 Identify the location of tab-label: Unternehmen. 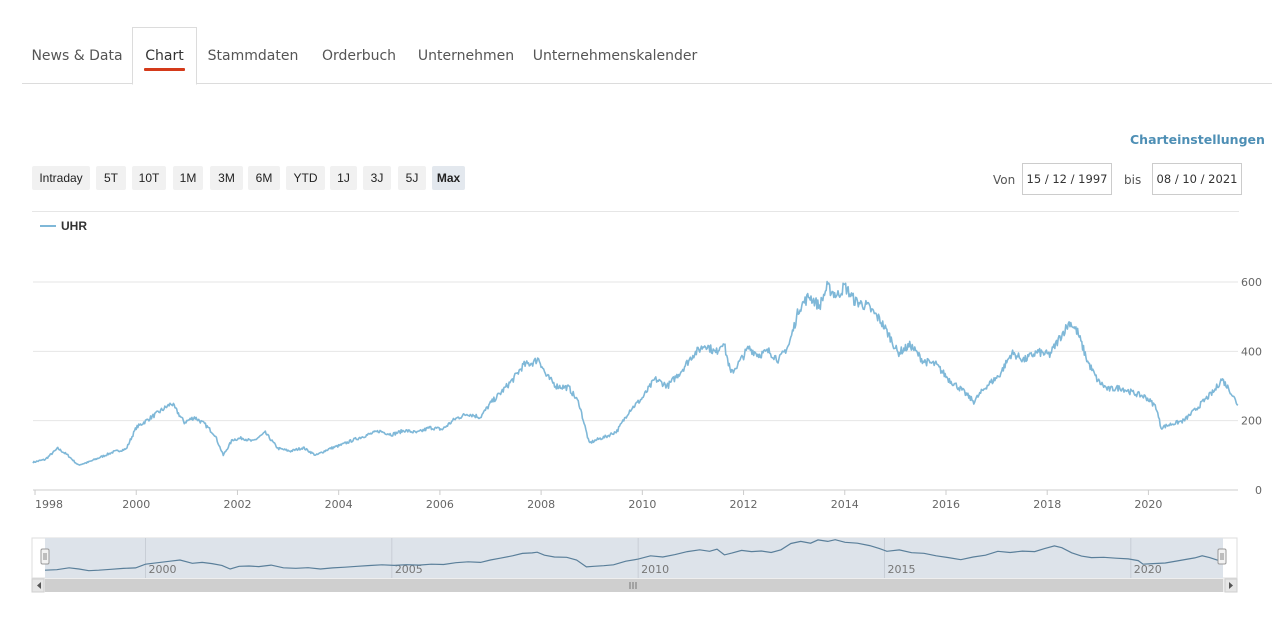
(466, 55).